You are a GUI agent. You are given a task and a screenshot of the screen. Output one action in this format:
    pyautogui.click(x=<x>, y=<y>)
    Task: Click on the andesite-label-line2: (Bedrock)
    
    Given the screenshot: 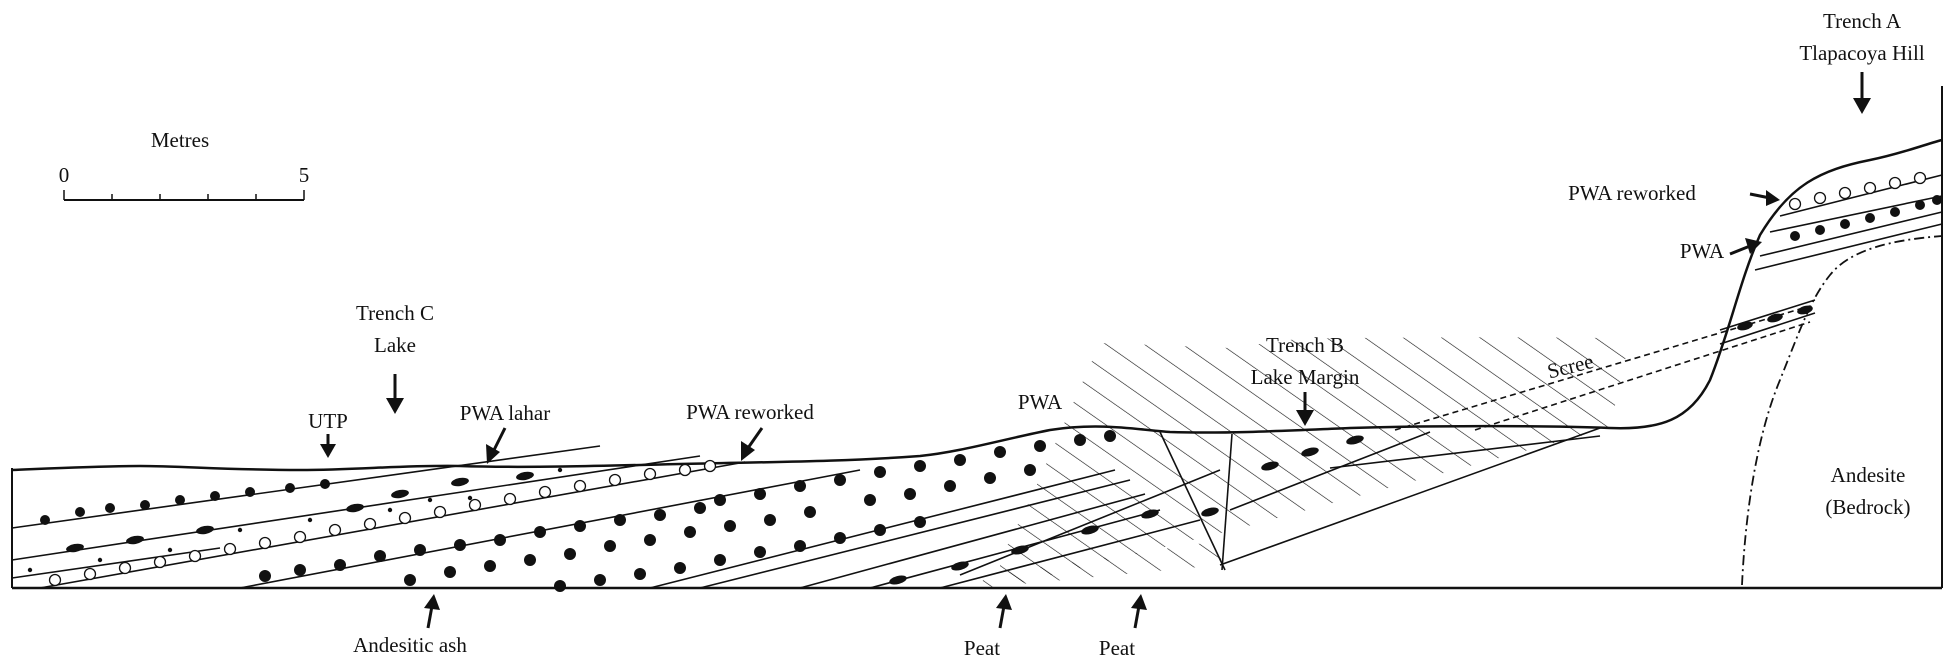 What is the action you would take?
    pyautogui.click(x=1867, y=507)
    